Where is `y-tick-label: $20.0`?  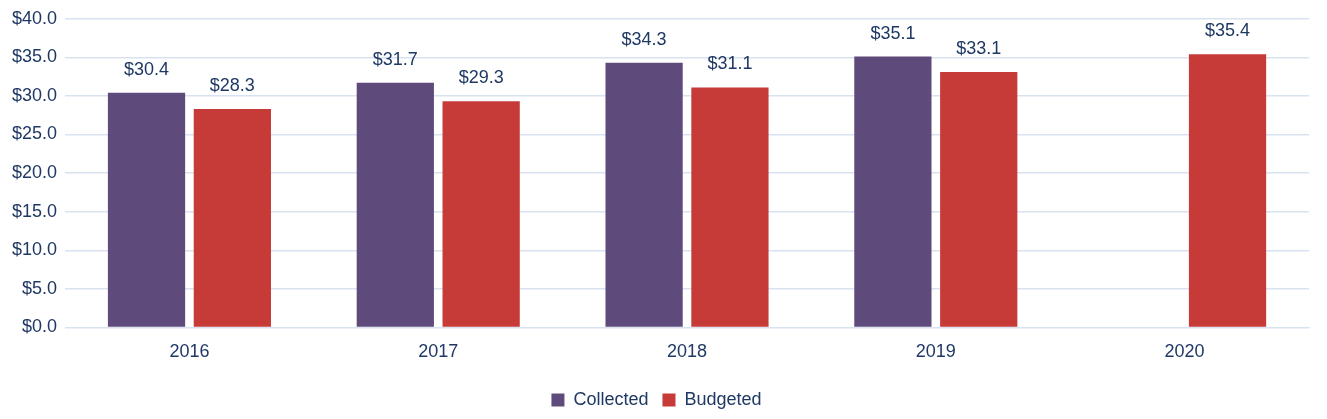 y-tick-label: $20.0 is located at coordinates (35, 172).